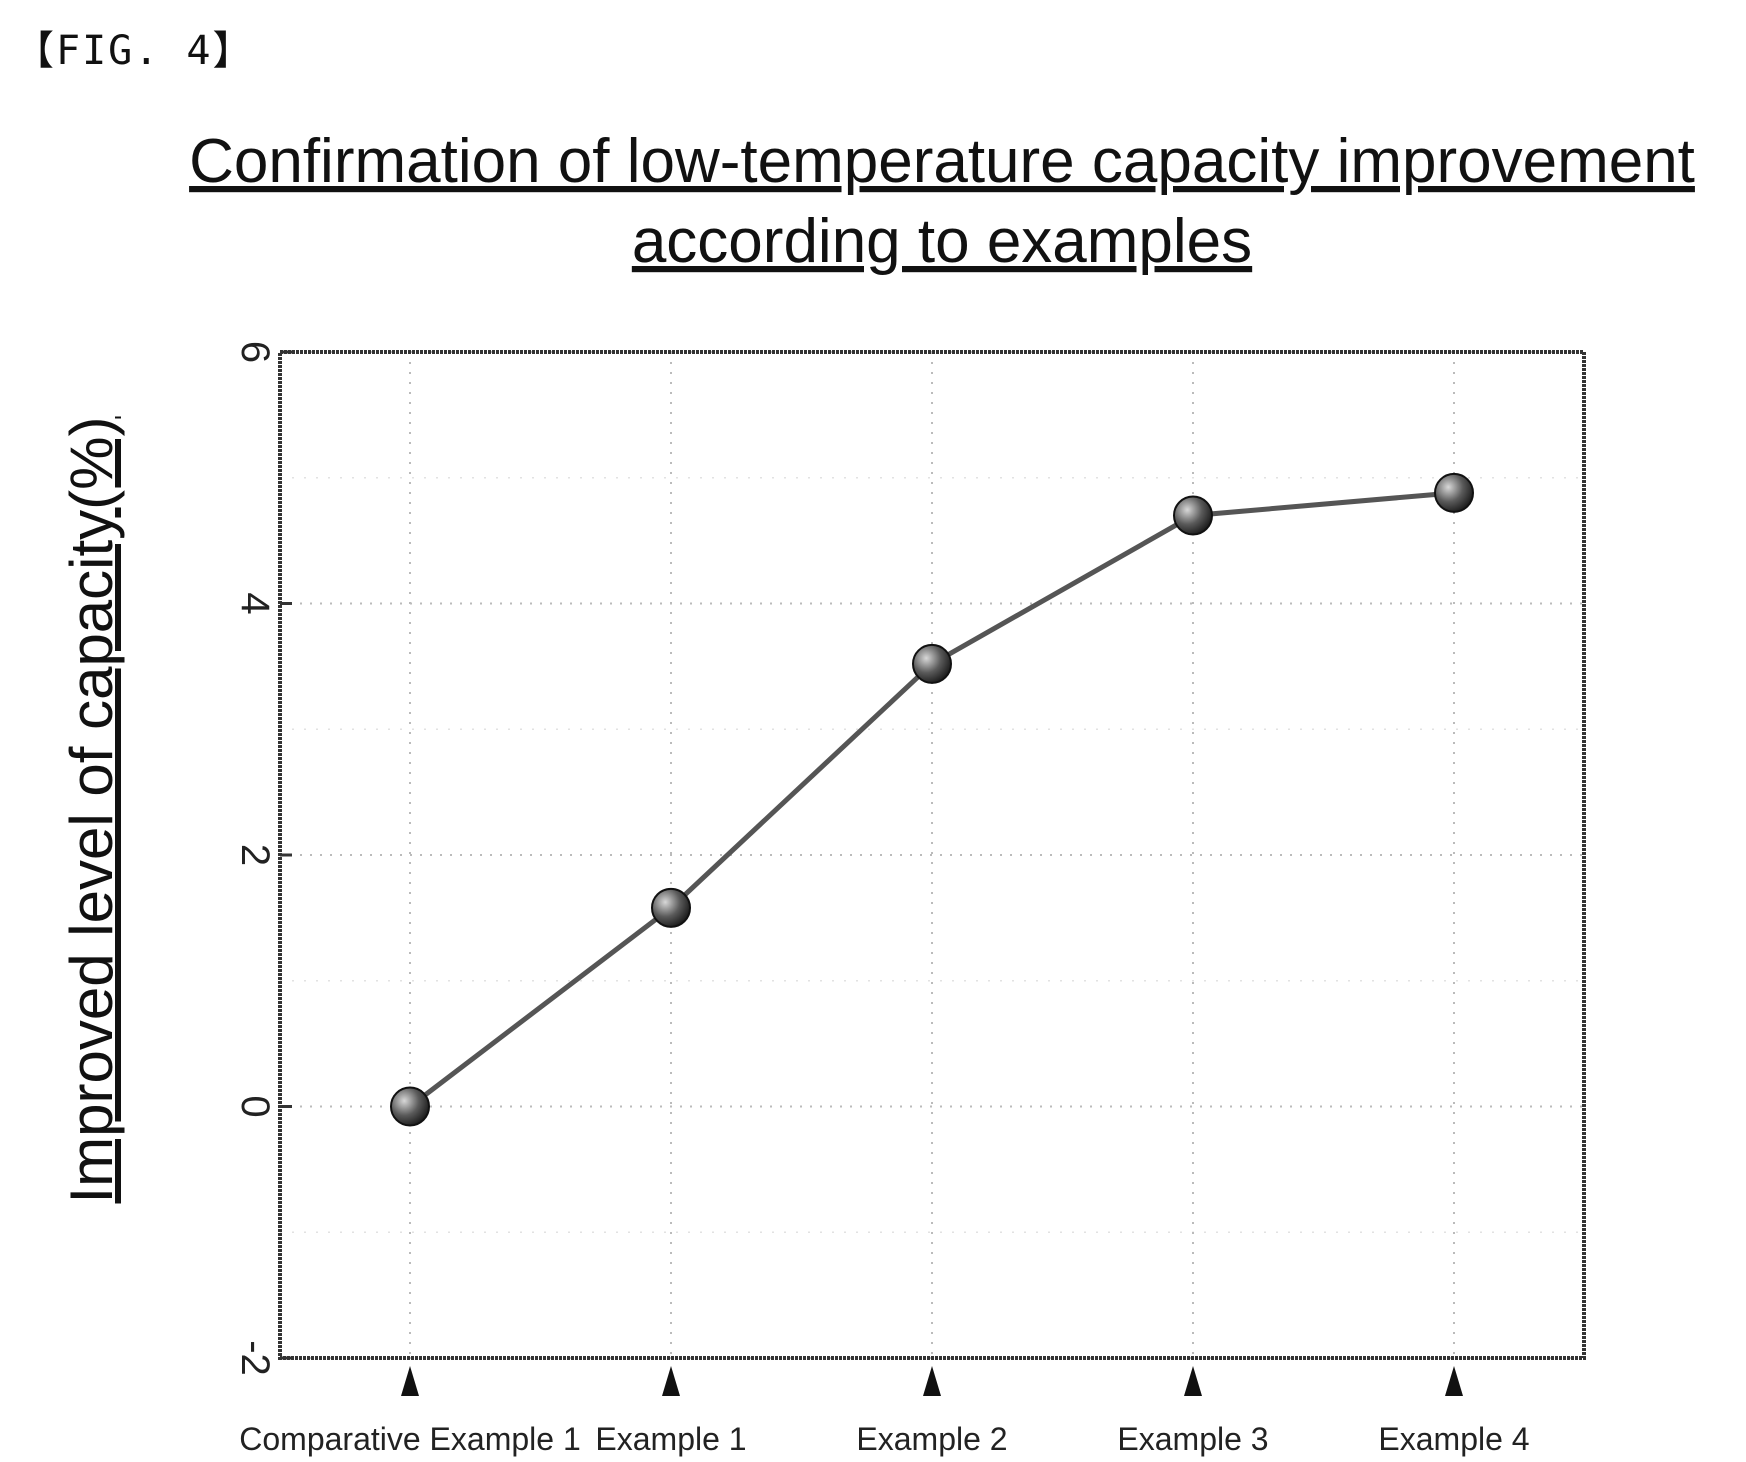 The width and height of the screenshot is (1746, 1462). What do you see at coordinates (255, 603) in the screenshot?
I see `y-tick-label: 4` at bounding box center [255, 603].